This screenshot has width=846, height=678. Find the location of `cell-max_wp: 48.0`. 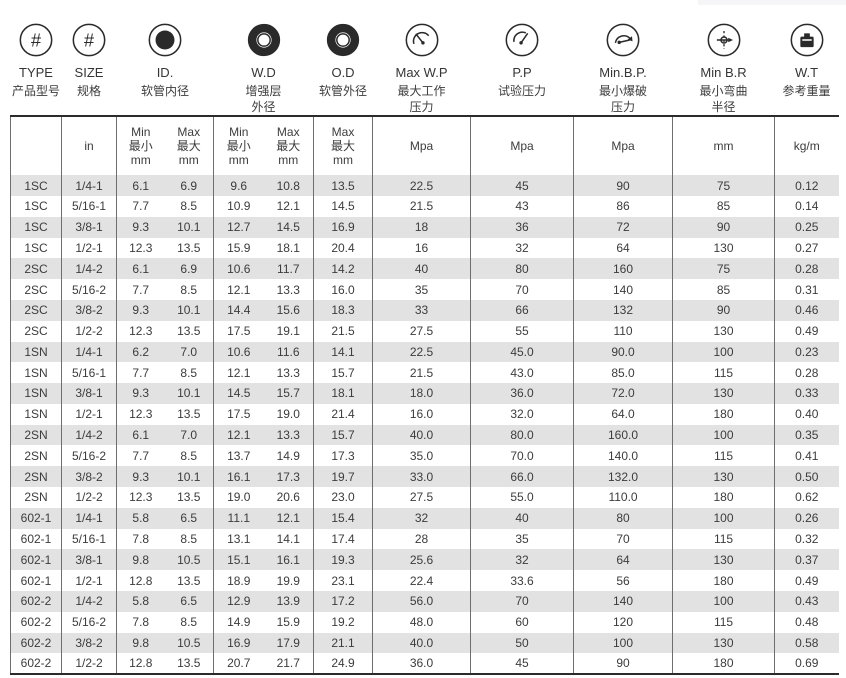

cell-max_wp: 48.0 is located at coordinates (422, 622).